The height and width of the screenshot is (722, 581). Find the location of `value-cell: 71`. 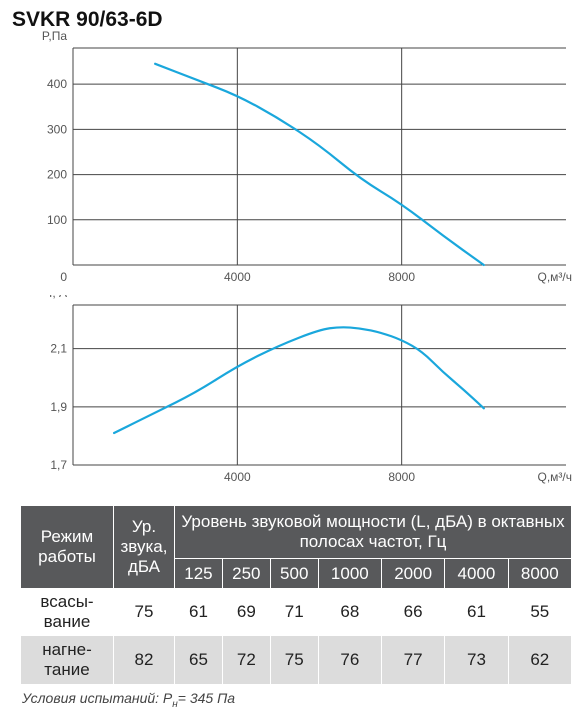

value-cell: 71 is located at coordinates (294, 612).